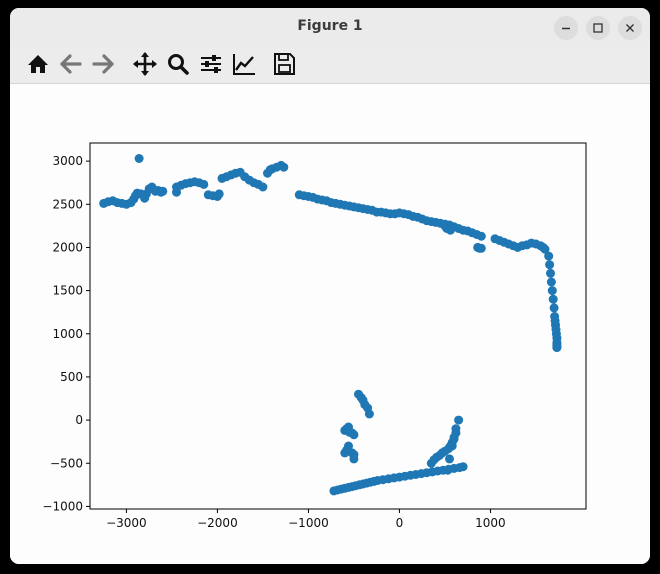 The height and width of the screenshot is (574, 660). What do you see at coordinates (79, 420) in the screenshot?
I see `y-tick-label: 0` at bounding box center [79, 420].